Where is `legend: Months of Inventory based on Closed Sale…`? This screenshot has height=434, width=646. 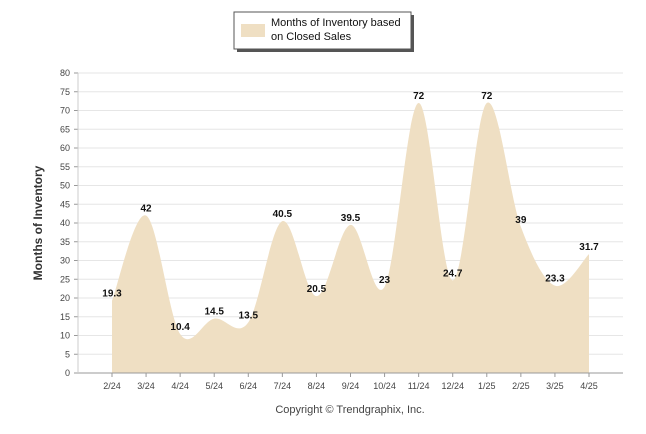
legend: Months of Inventory based on Closed Sale… is located at coordinates (323, 31).